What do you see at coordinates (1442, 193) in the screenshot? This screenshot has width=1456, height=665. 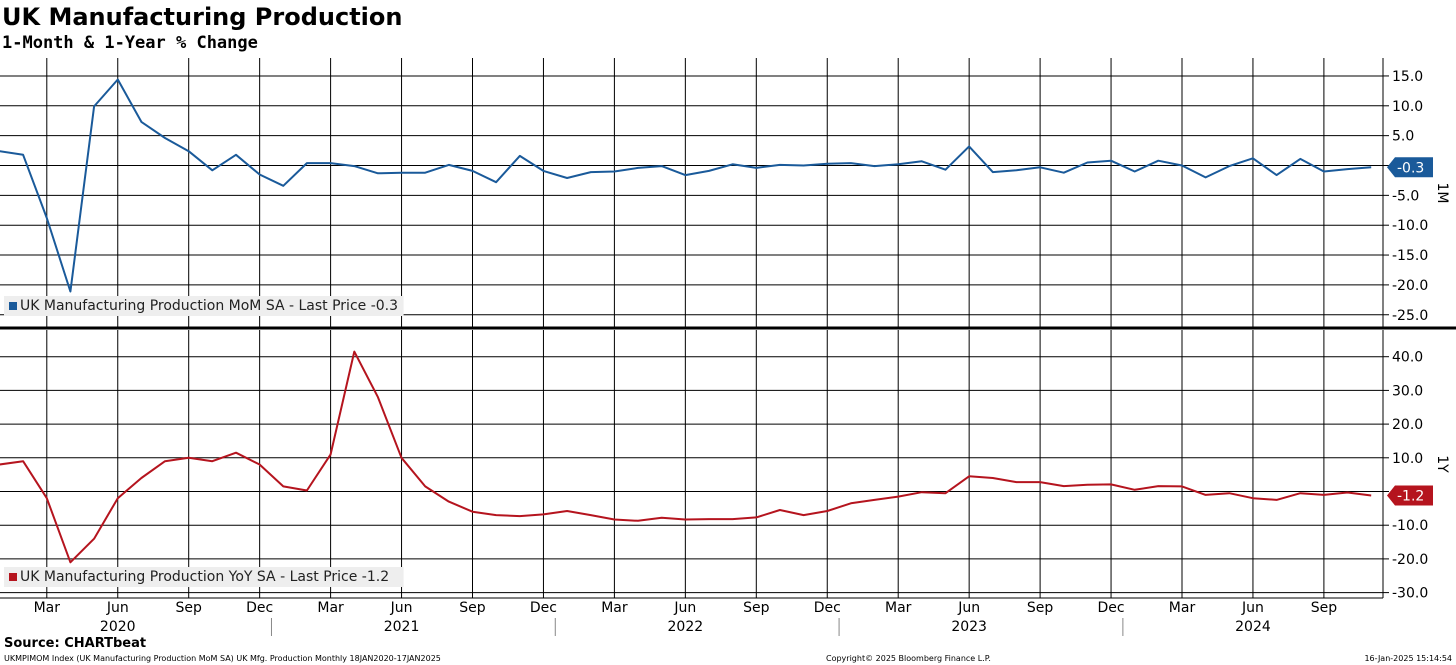 I see `mom-panel-label: 1M` at bounding box center [1442, 193].